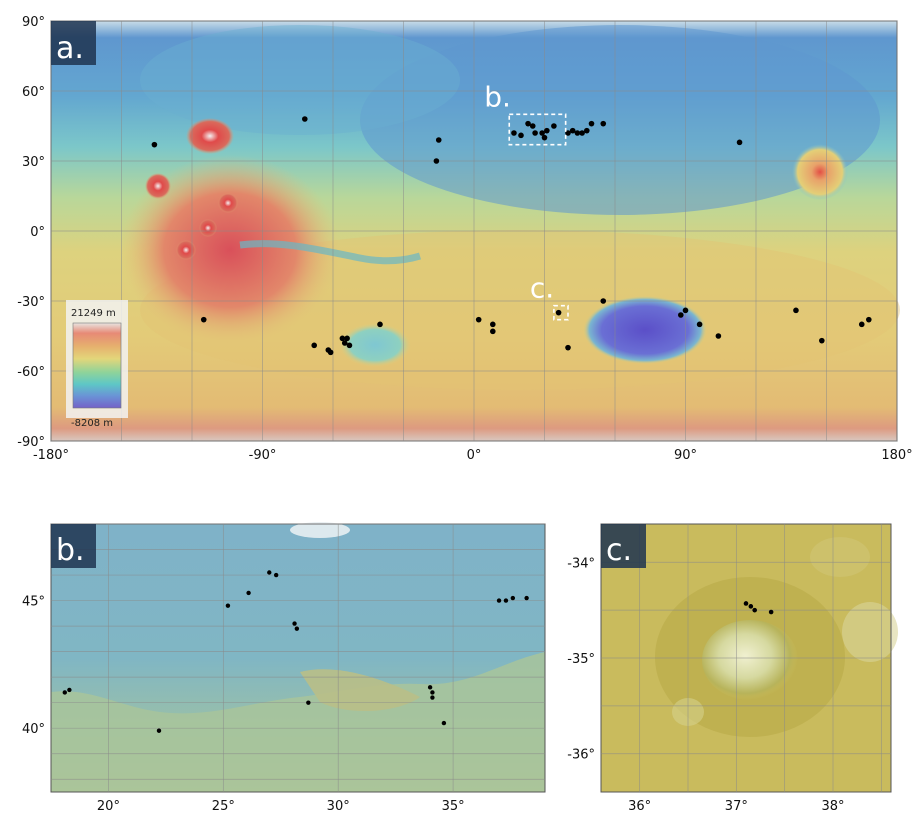 Image resolution: width=917 pixels, height=819 pixels. I want to click on colorbar-min-label: -8208 m, so click(92, 423).